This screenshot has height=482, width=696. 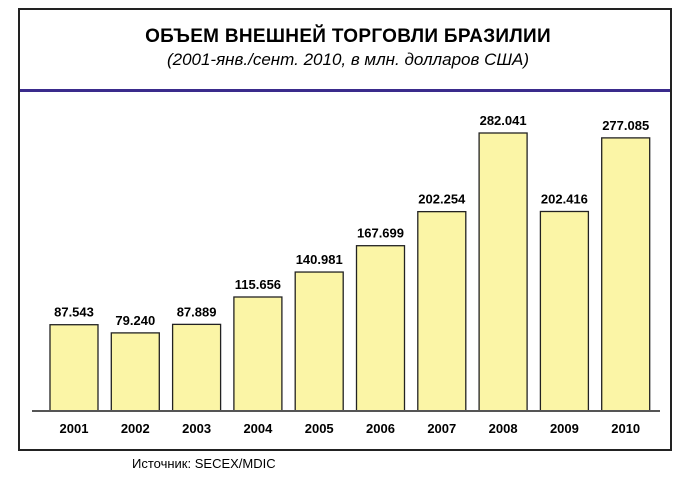 What do you see at coordinates (564, 311) in the screenshot?
I see `bar-2009` at bounding box center [564, 311].